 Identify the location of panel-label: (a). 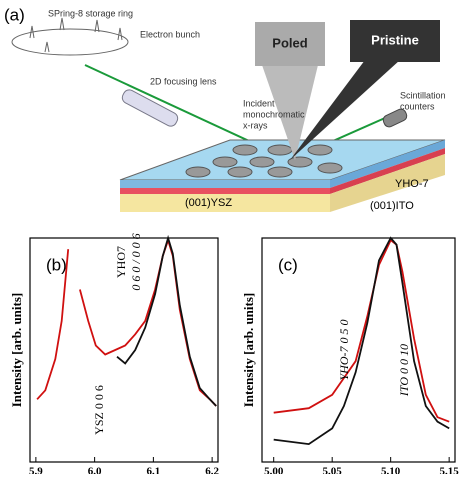
(14, 14).